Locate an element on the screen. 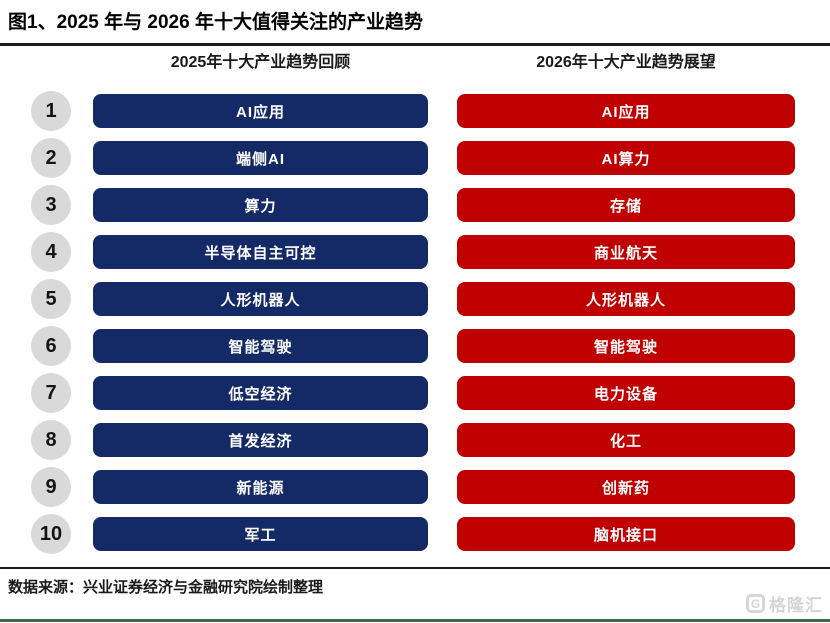 The width and height of the screenshot is (830, 623). trend-row-1: 1 AI应用 AI应用 is located at coordinates (415, 111).